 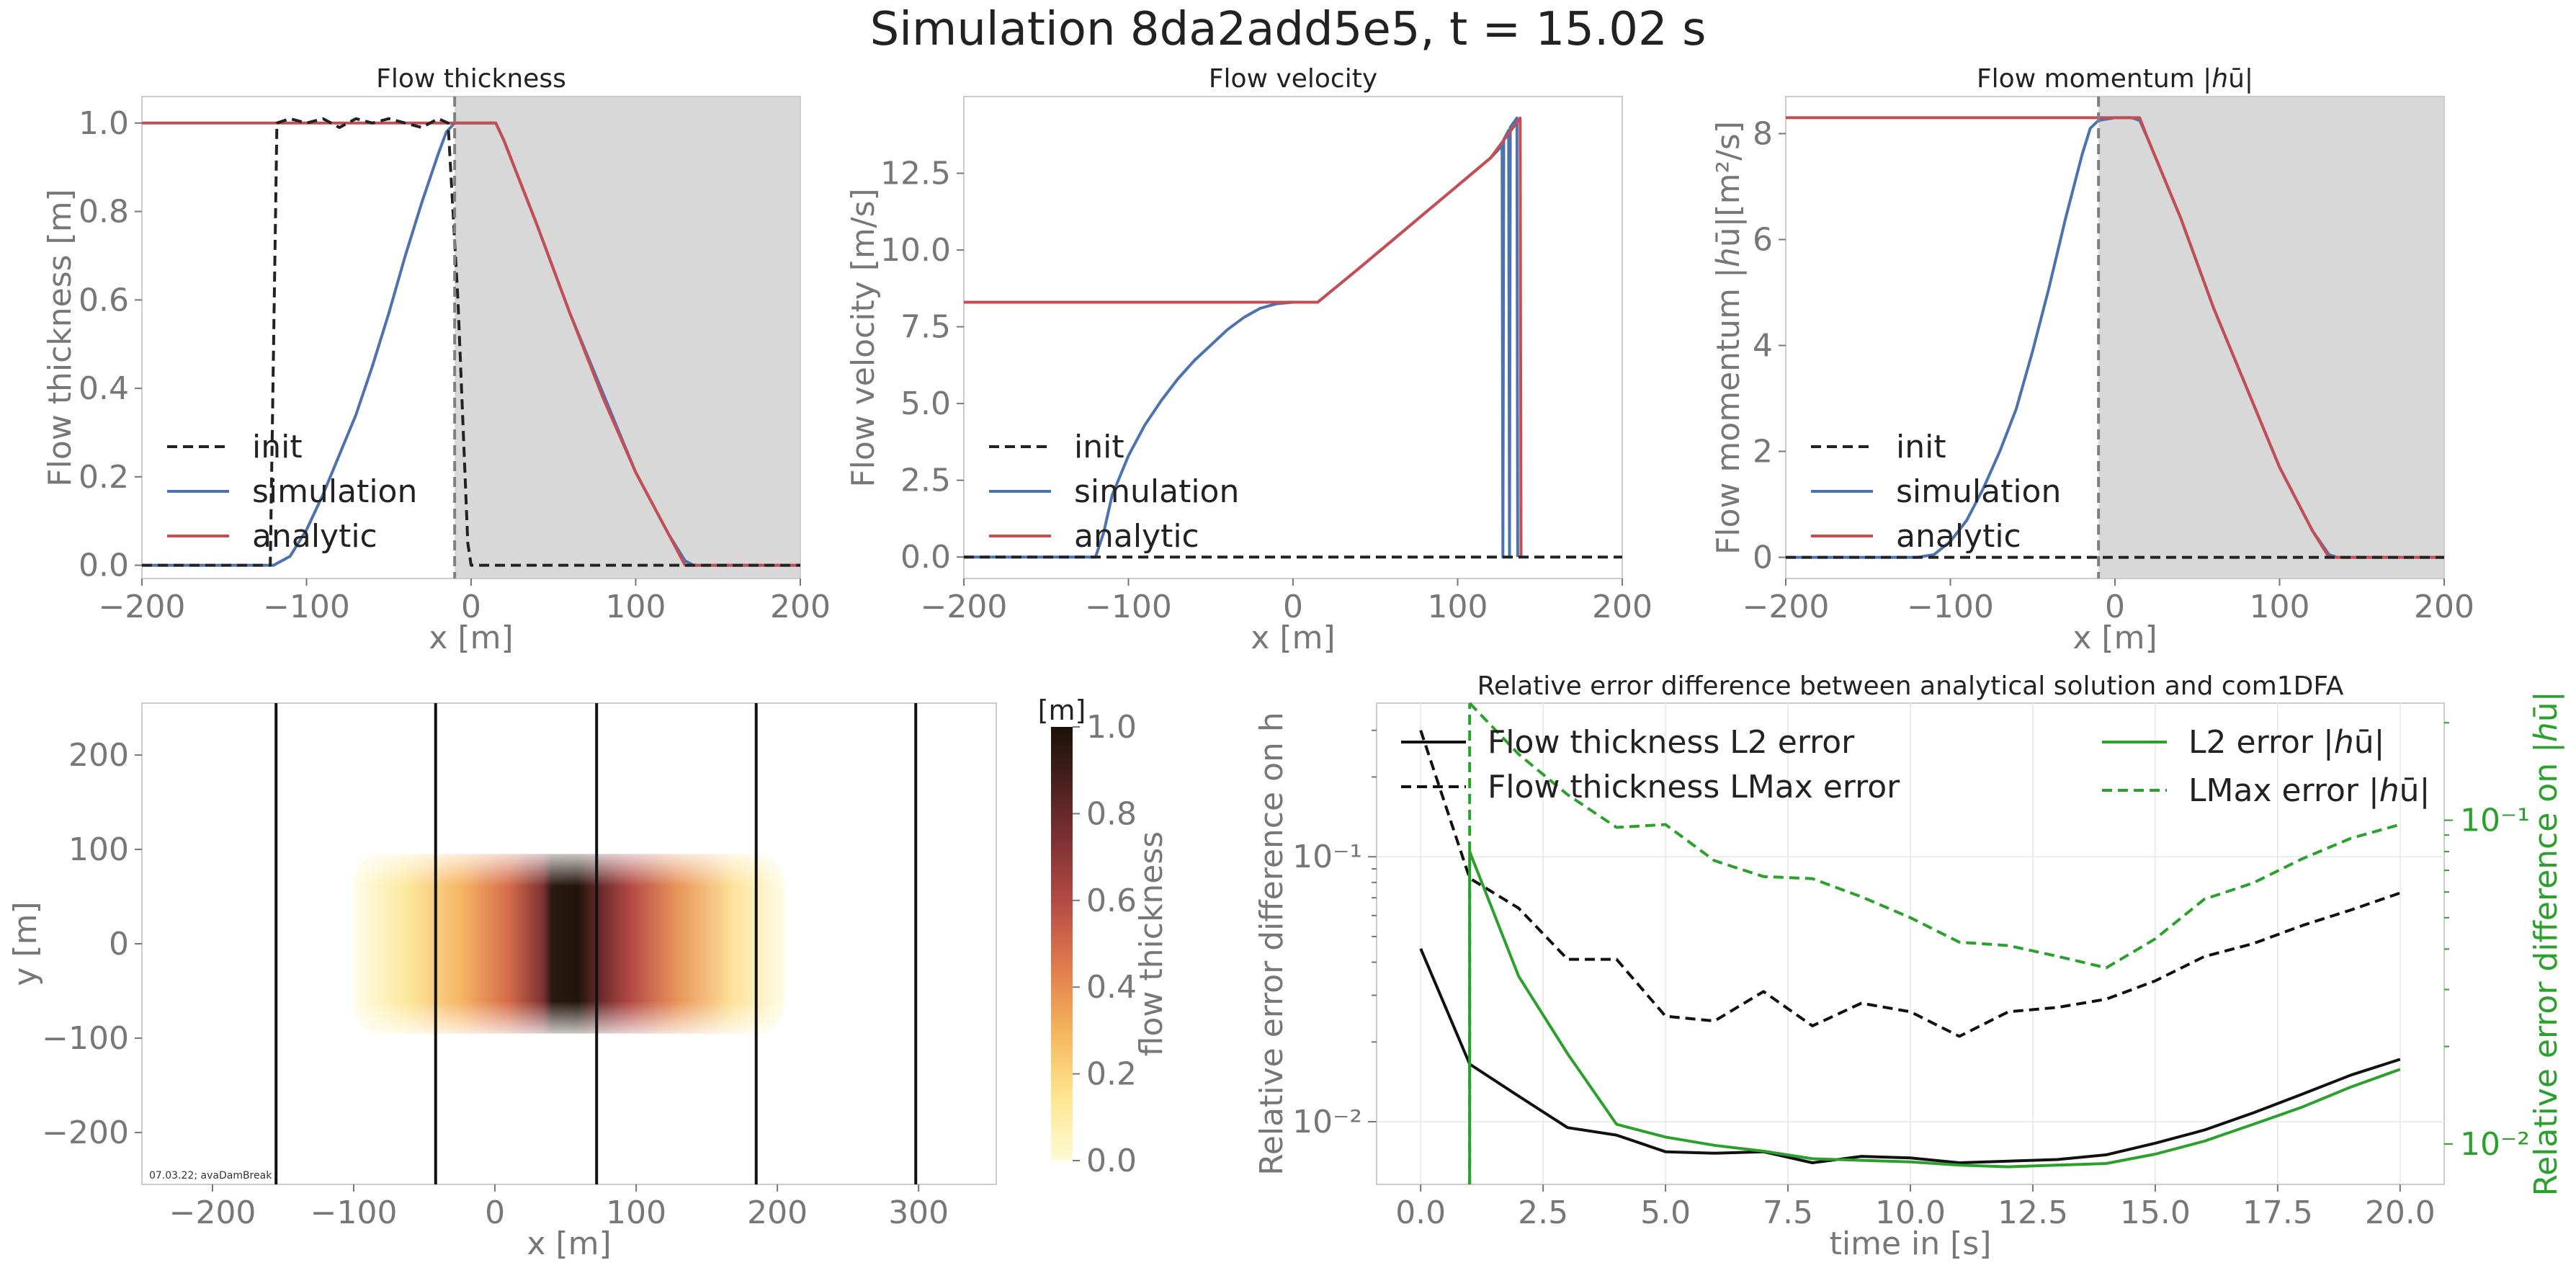 I want to click on y-tick-label: 5.0, so click(x=925, y=403).